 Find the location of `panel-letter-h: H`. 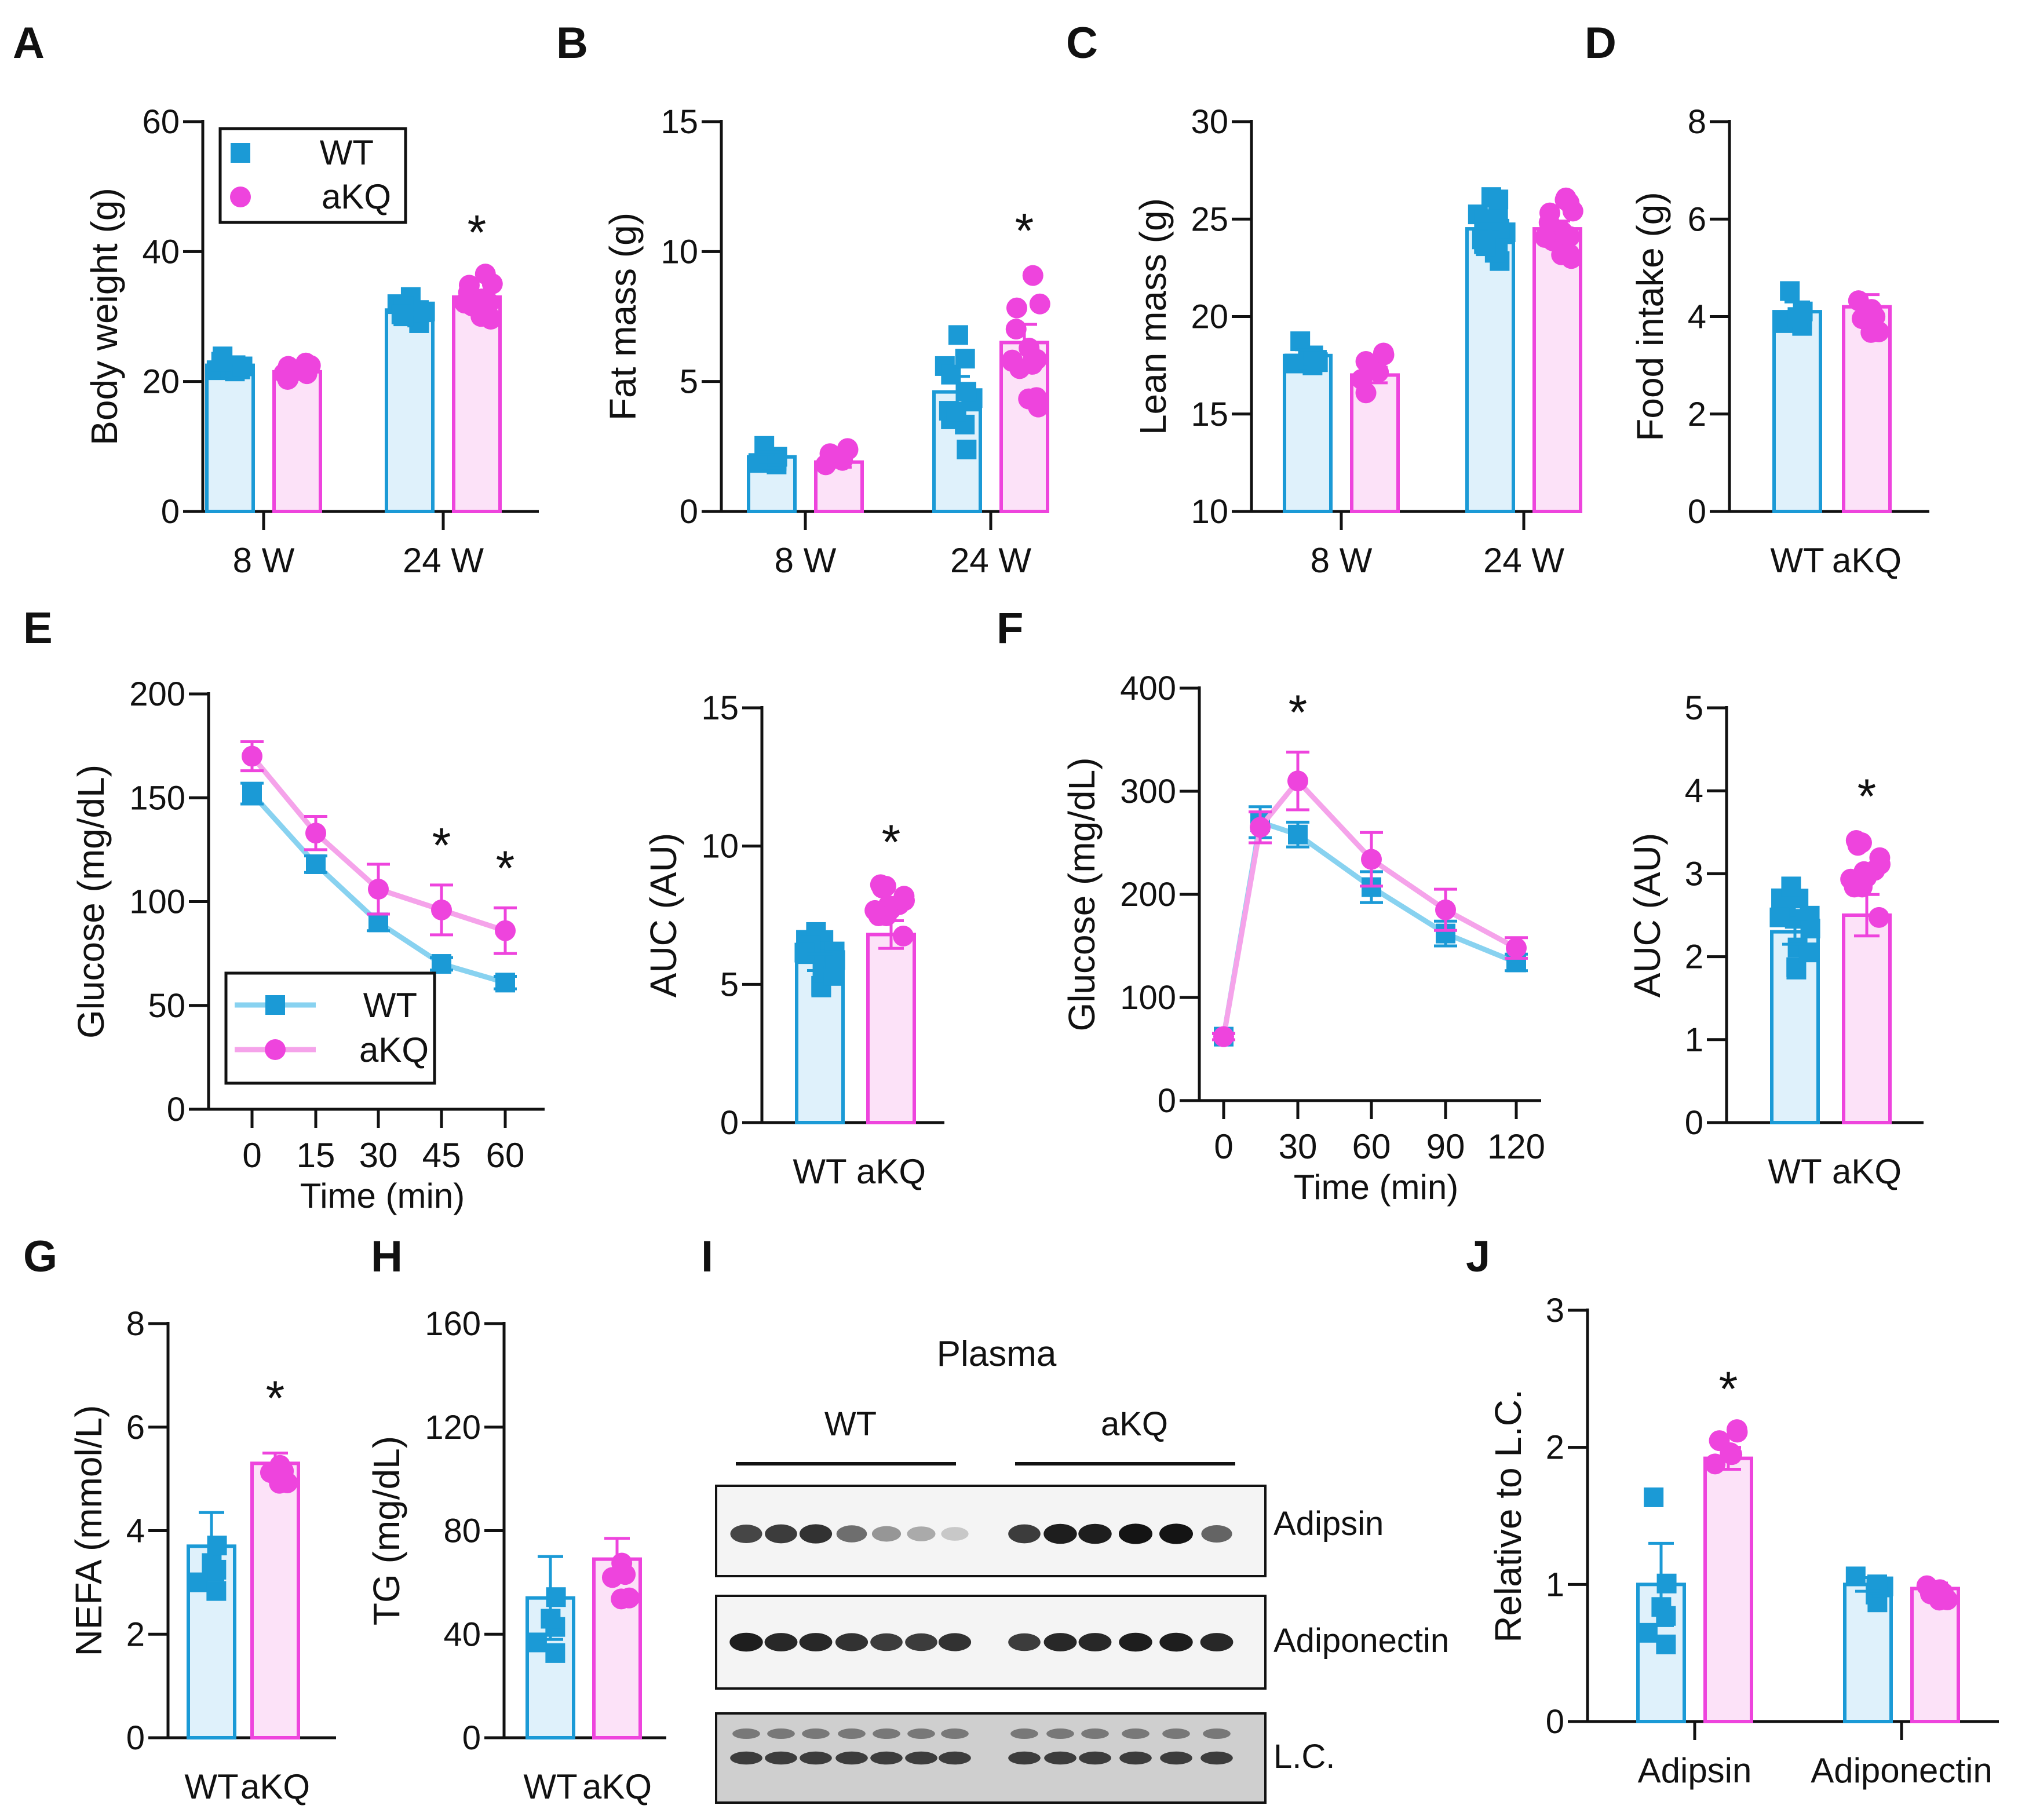

panel-letter-h: H is located at coordinates (387, 1256).